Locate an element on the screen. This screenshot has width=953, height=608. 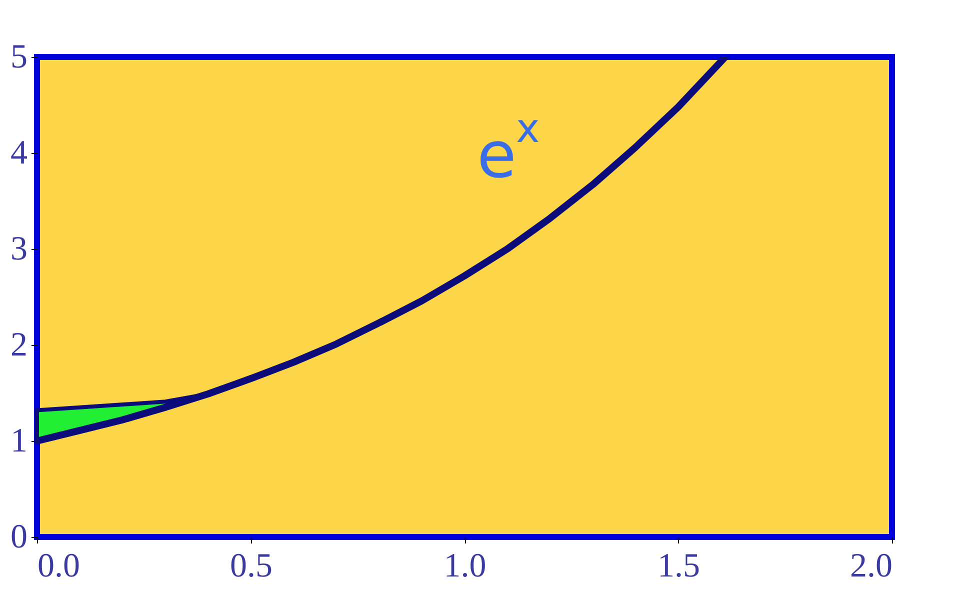
x-tick-label: 0.5 is located at coordinates (251, 566).